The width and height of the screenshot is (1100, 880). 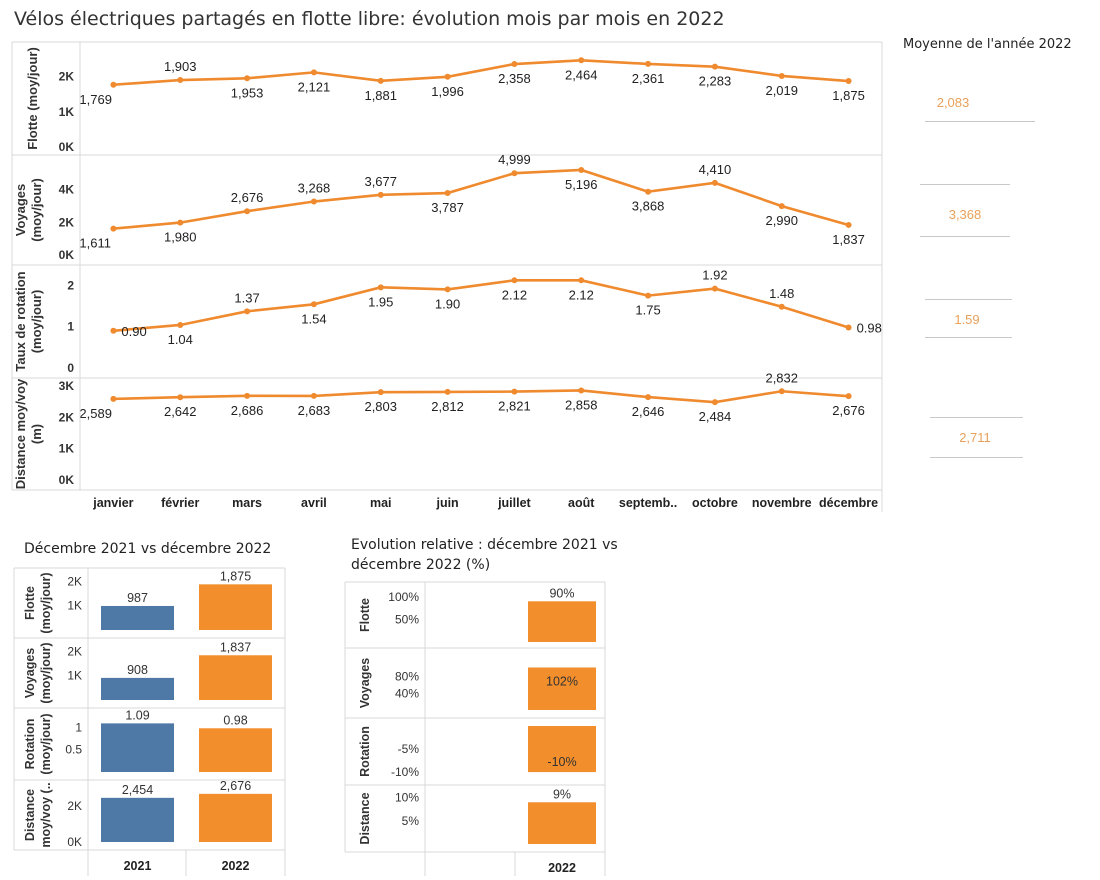 I want to click on bar-label: 90%, so click(x=561, y=593).